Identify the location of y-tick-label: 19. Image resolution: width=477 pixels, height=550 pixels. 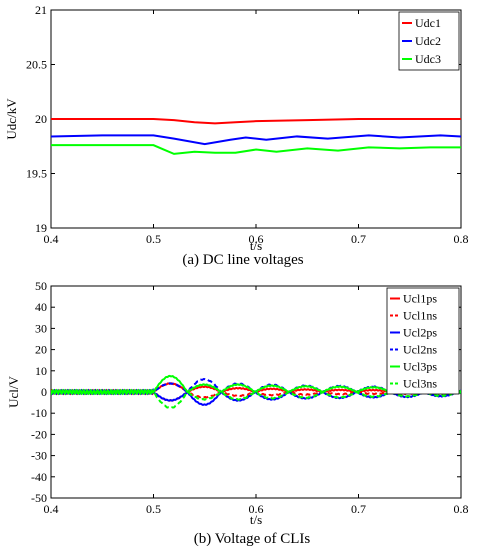
(41, 228).